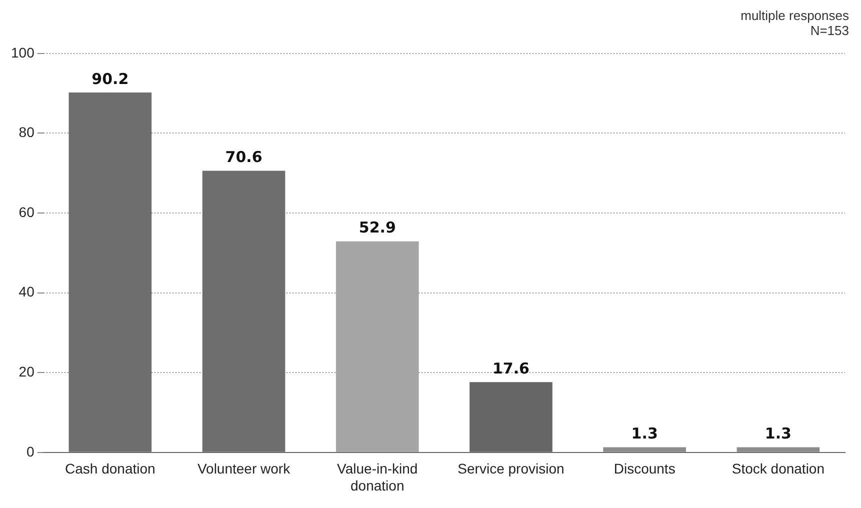 This screenshot has width=861, height=508. I want to click on text: multiple responses, so click(794, 15).